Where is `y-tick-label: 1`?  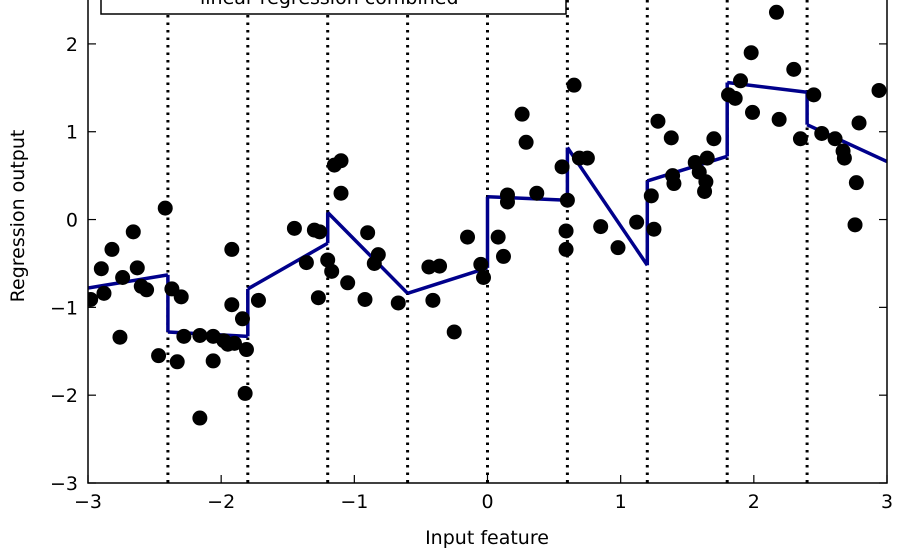
y-tick-label: 1 is located at coordinates (72, 133).